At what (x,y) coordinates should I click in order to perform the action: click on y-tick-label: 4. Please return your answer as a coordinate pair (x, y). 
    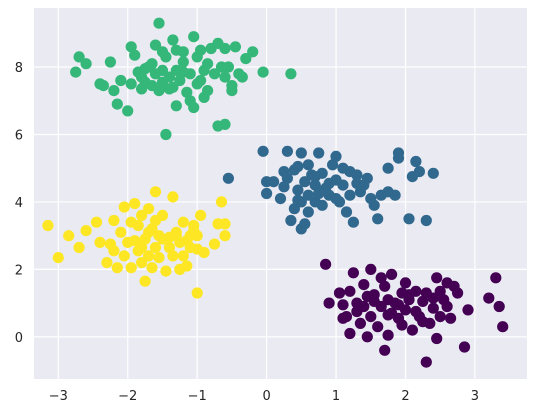
    Looking at the image, I should click on (19, 203).